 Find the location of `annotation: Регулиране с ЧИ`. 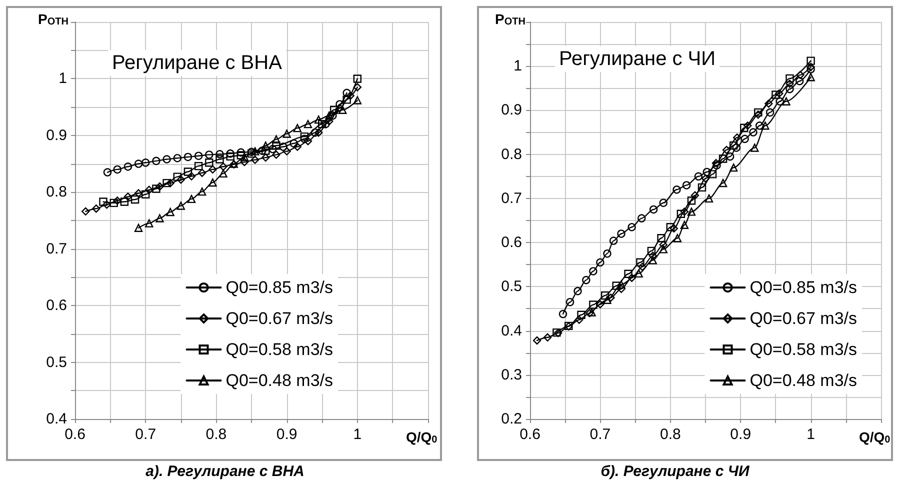

annotation: Регулиране с ЧИ is located at coordinates (637, 59).